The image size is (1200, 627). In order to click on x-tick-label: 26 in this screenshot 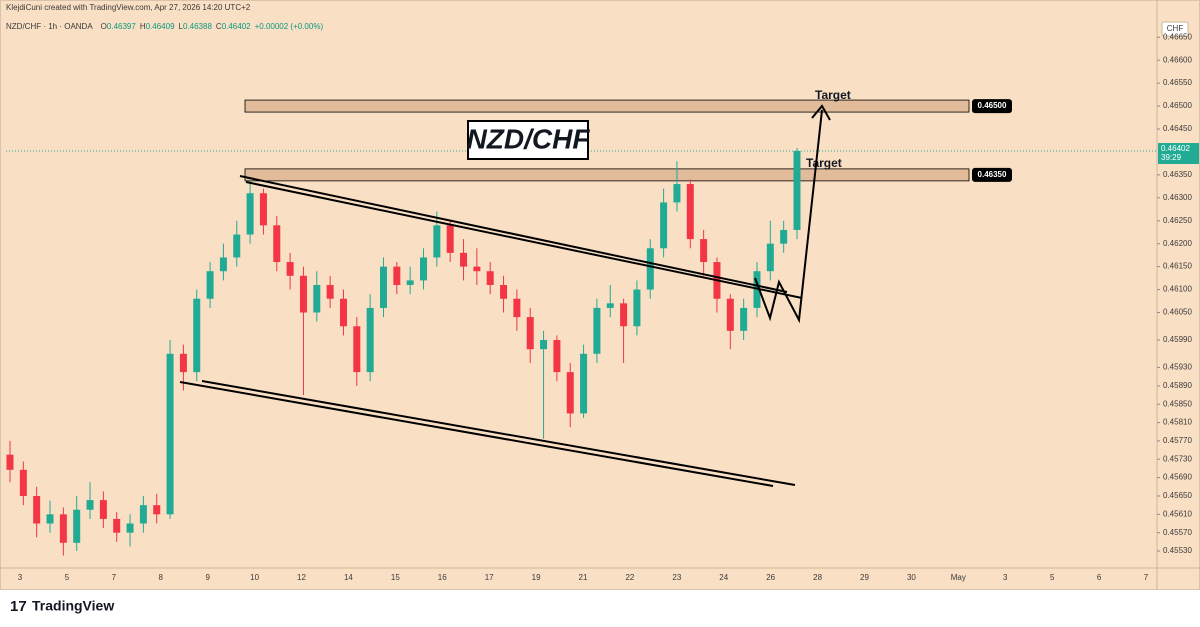, I will do `click(770, 577)`.